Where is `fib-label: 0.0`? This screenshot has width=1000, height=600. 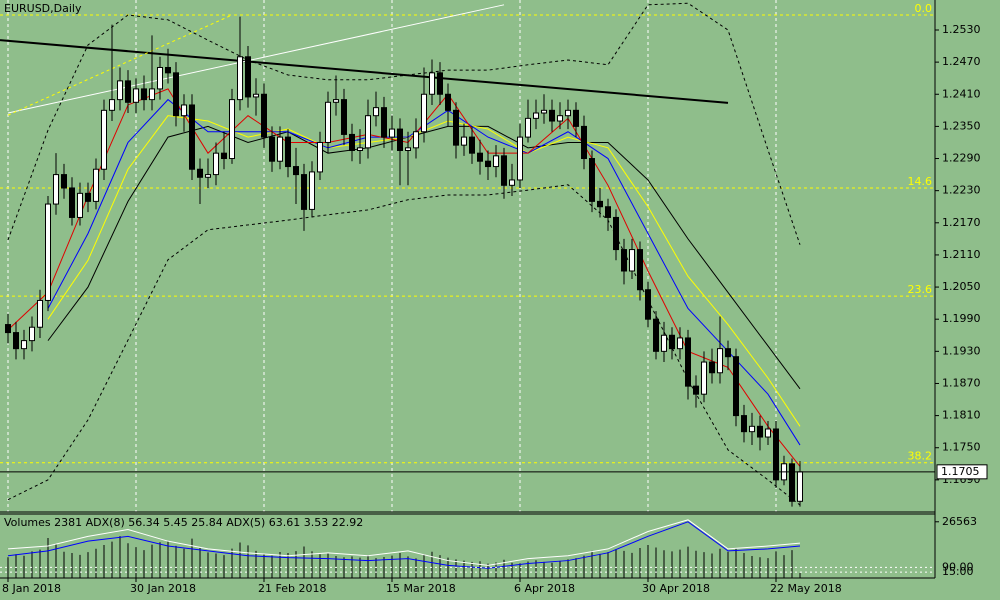 fib-label: 0.0 is located at coordinates (924, 8).